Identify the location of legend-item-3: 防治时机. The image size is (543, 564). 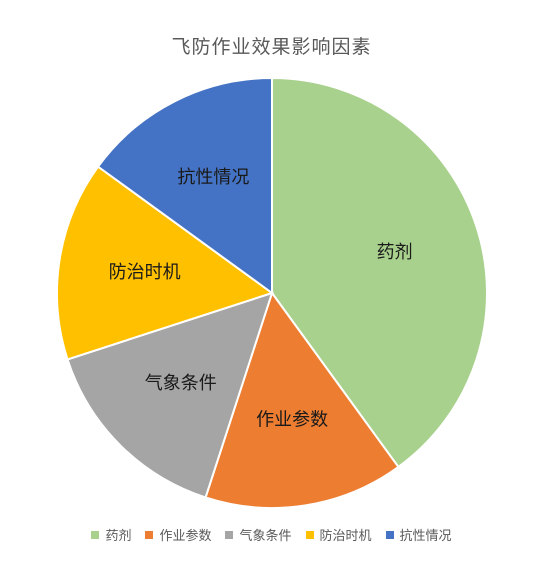
(338, 534).